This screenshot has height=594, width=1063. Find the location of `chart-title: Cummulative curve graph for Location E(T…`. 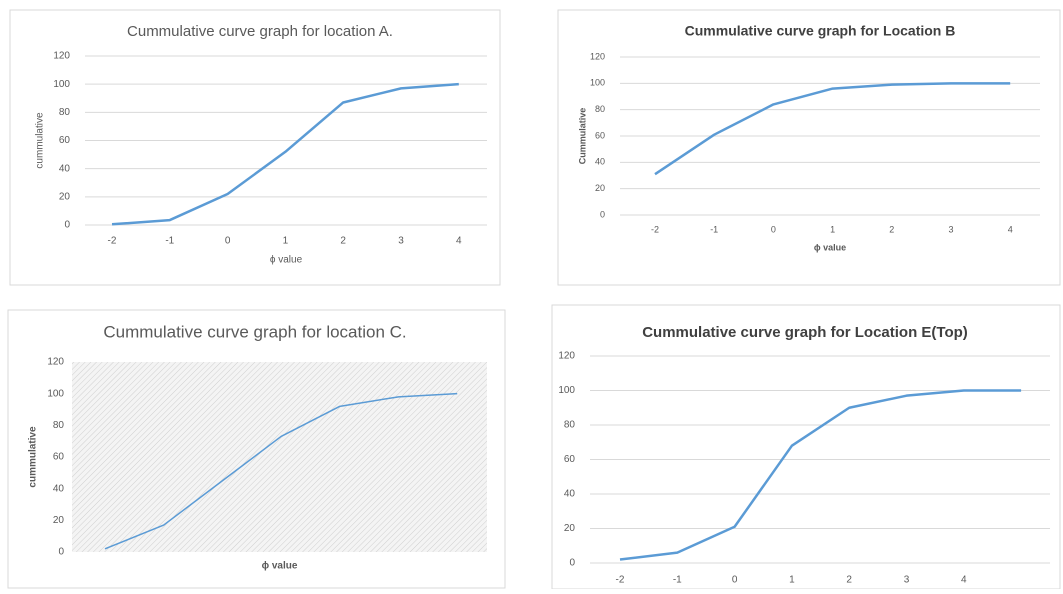

chart-title: Cummulative curve graph for Location E(T… is located at coordinates (805, 332).